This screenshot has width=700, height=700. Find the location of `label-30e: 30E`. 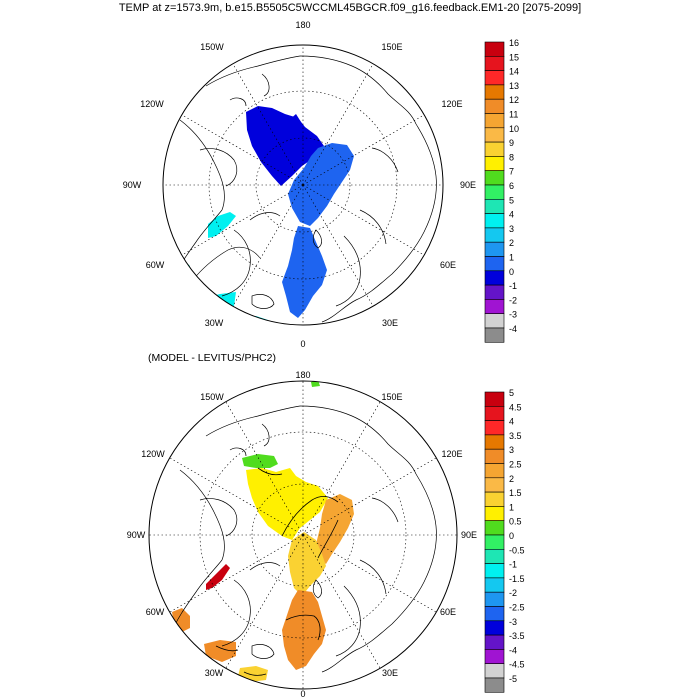

label-30e: 30E is located at coordinates (390, 673).